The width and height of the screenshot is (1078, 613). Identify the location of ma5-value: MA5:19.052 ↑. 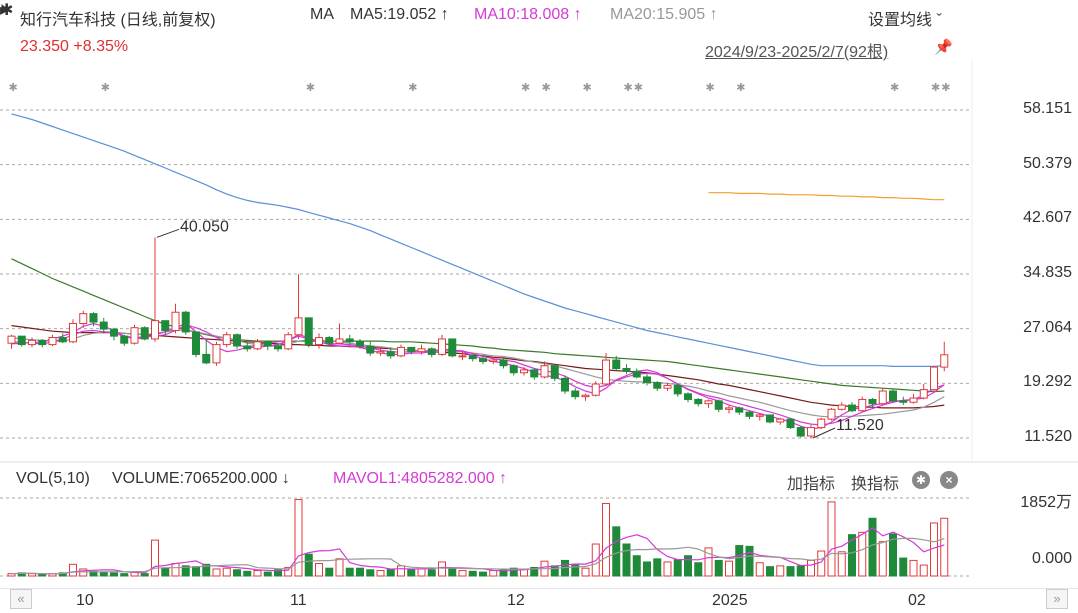
(399, 14).